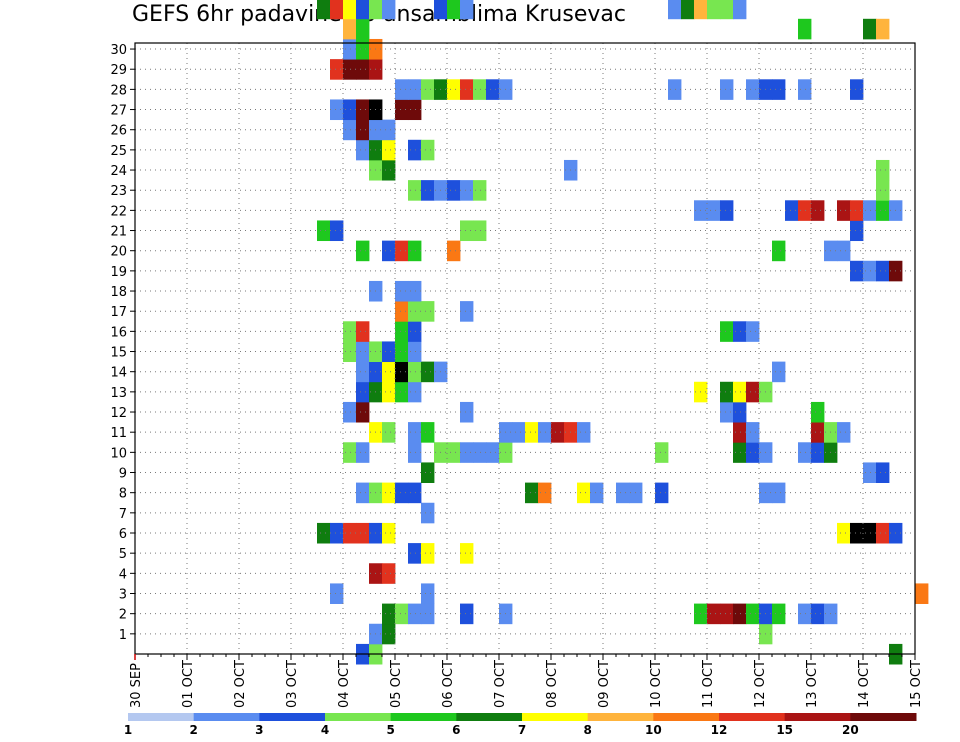 Image resolution: width=960 pixels, height=742 pixels. Describe the element at coordinates (123, 474) in the screenshot. I see `y-tick-label: 9` at that location.